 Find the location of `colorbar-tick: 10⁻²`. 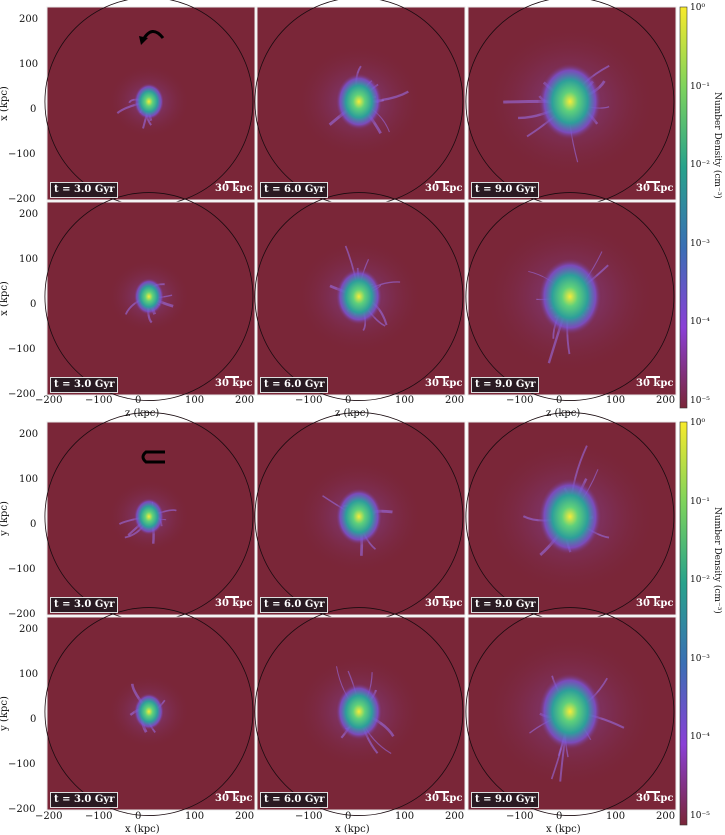

colorbar-tick: 10⁻² is located at coordinates (700, 580).